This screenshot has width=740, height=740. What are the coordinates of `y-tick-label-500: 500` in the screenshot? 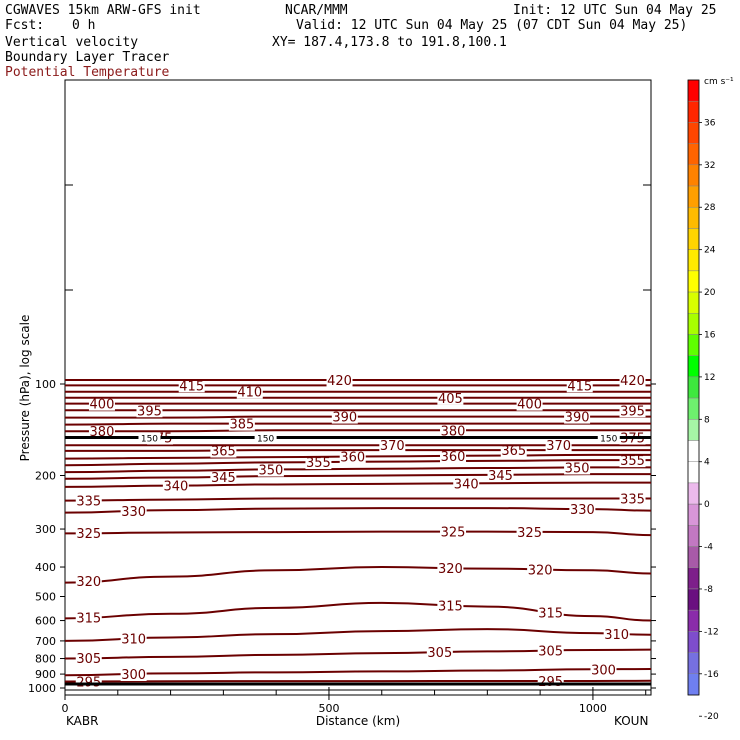 It's located at (45, 596).